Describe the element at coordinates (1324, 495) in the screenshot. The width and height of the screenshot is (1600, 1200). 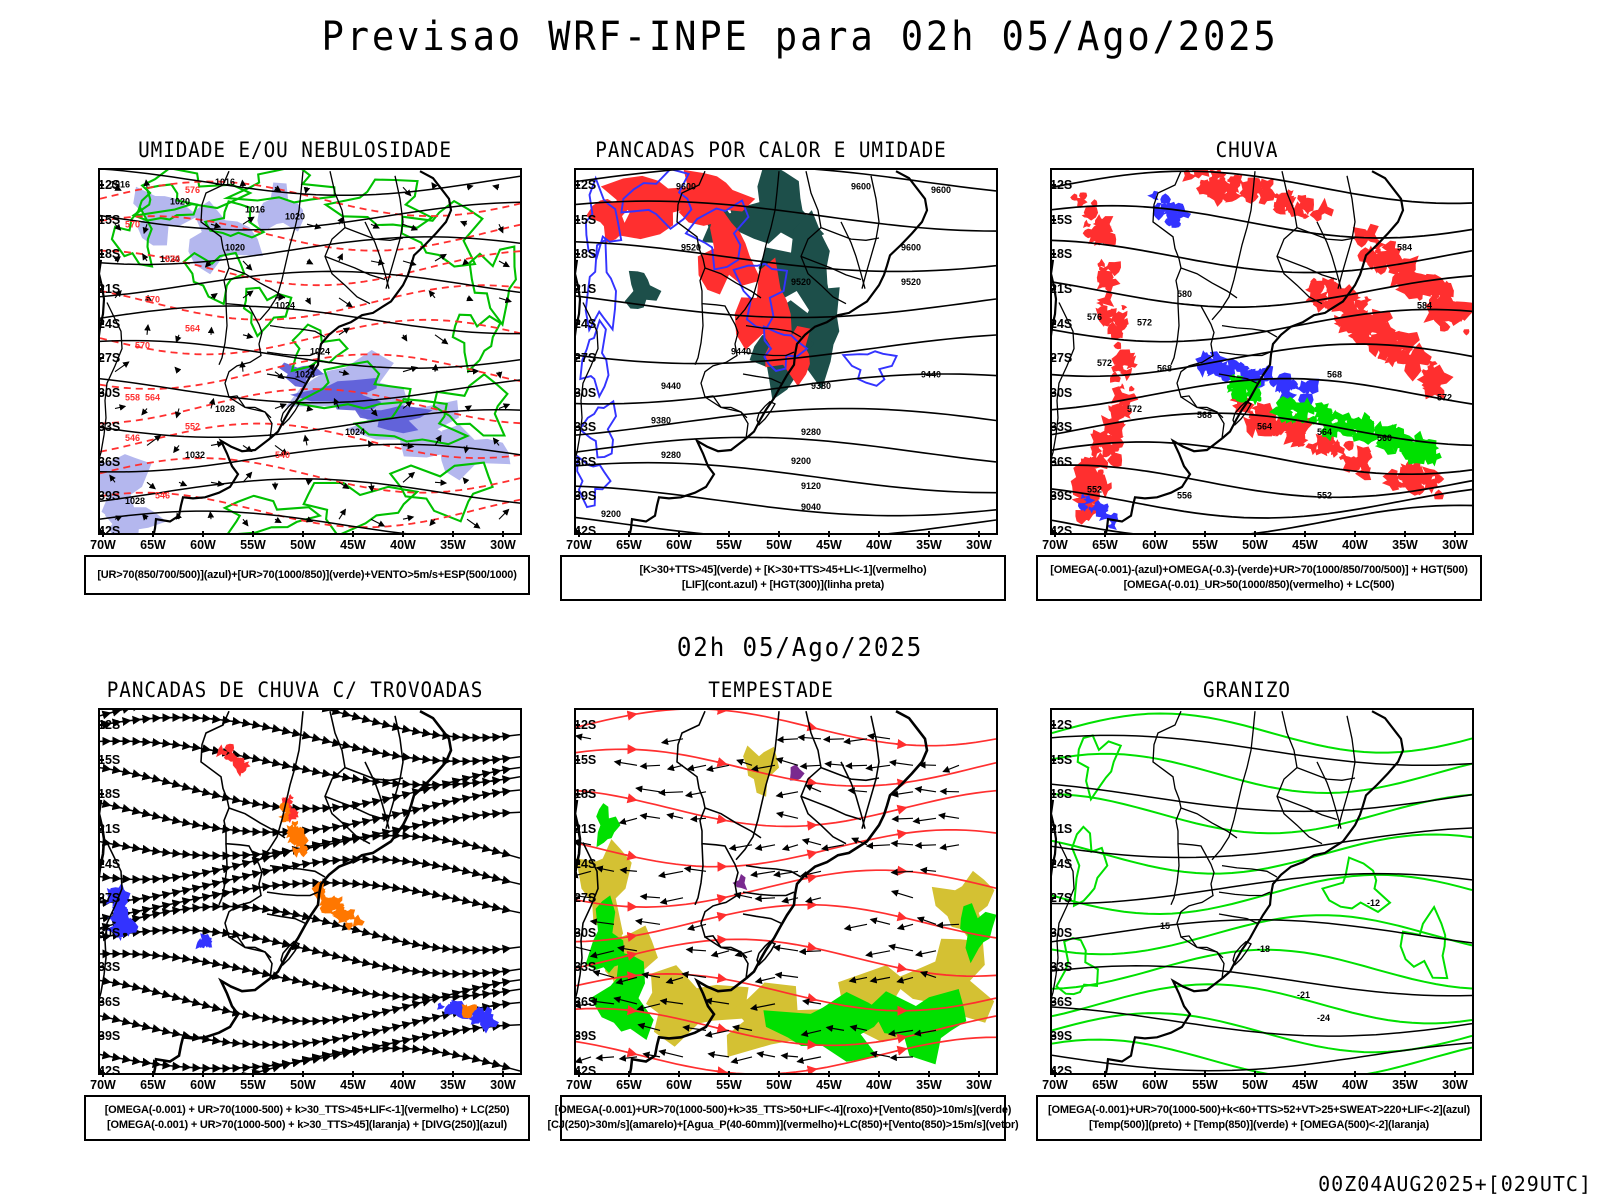
I see `svg-text: 552` at that location.